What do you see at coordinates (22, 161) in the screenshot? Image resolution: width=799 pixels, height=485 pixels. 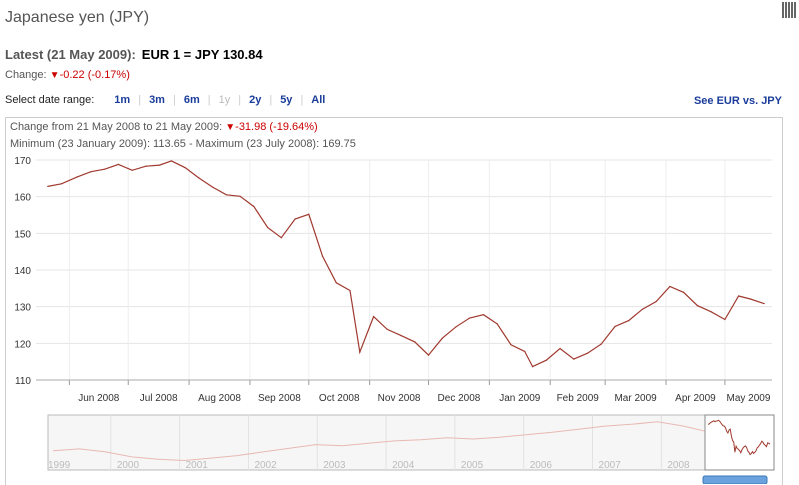 I see `y-tick-label: 170` at bounding box center [22, 161].